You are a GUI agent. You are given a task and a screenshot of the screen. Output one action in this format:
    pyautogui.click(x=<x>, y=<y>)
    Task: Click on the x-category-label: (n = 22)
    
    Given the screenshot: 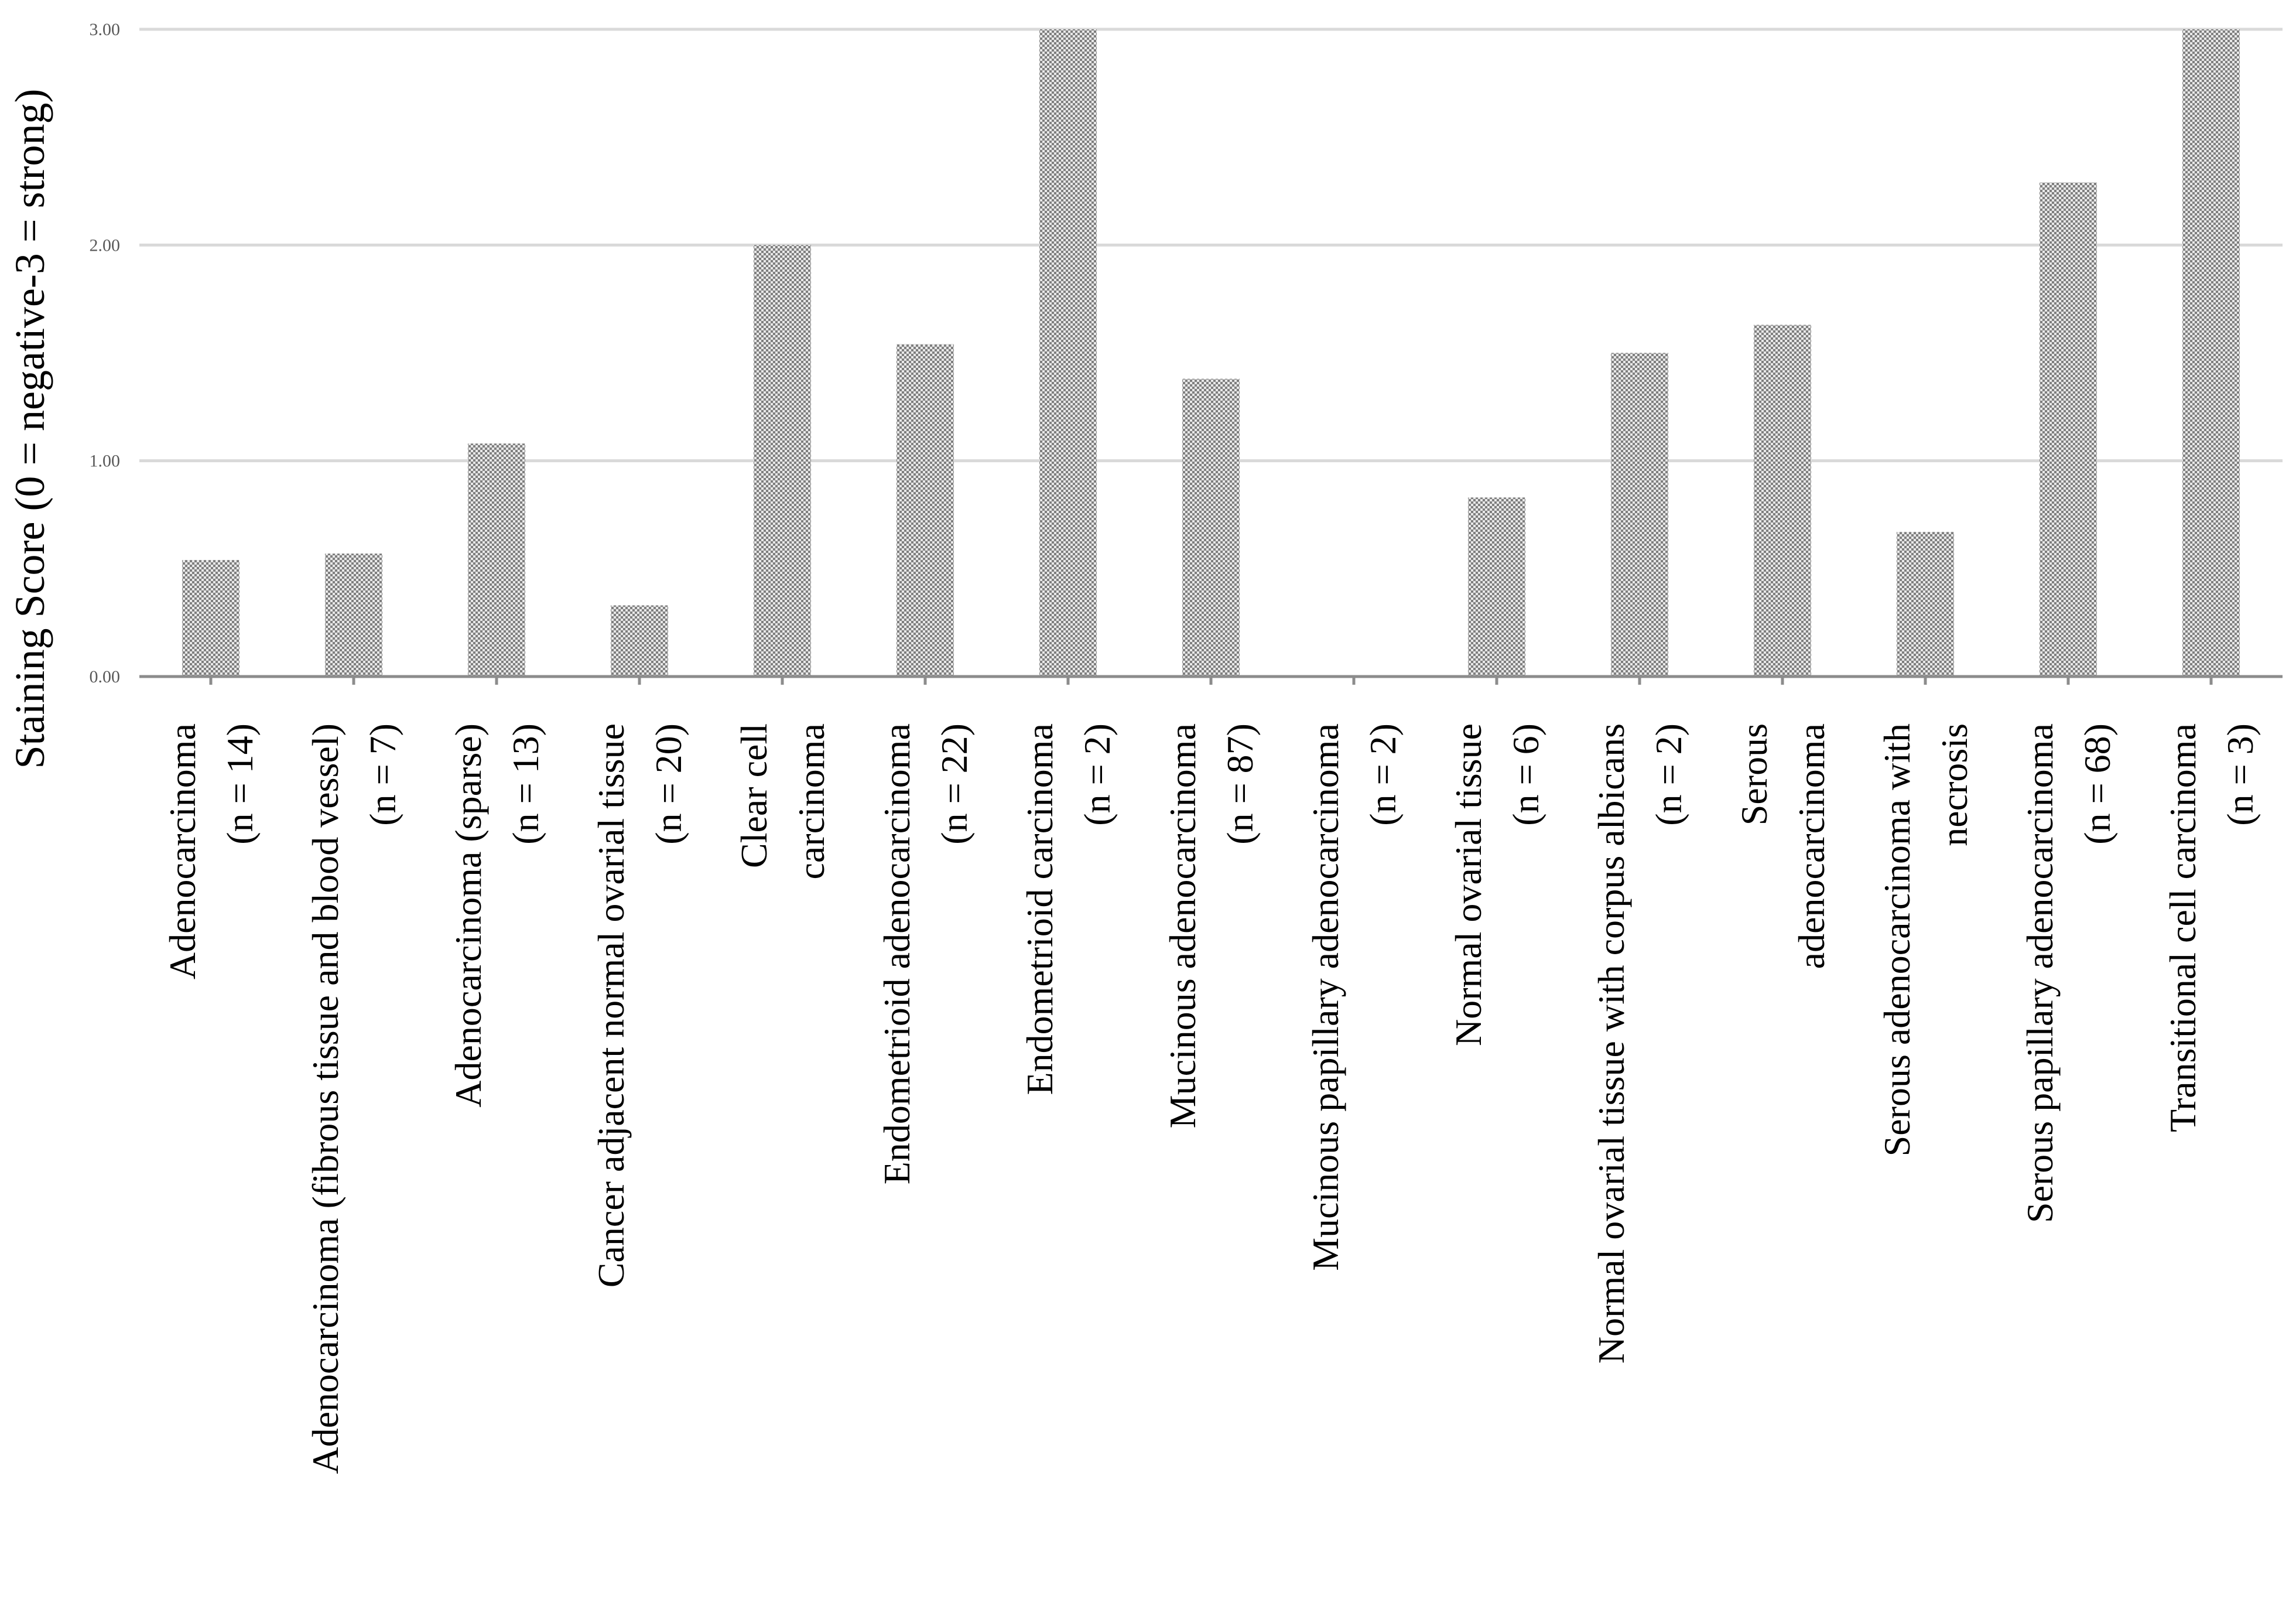 What is the action you would take?
    pyautogui.click(x=954, y=784)
    